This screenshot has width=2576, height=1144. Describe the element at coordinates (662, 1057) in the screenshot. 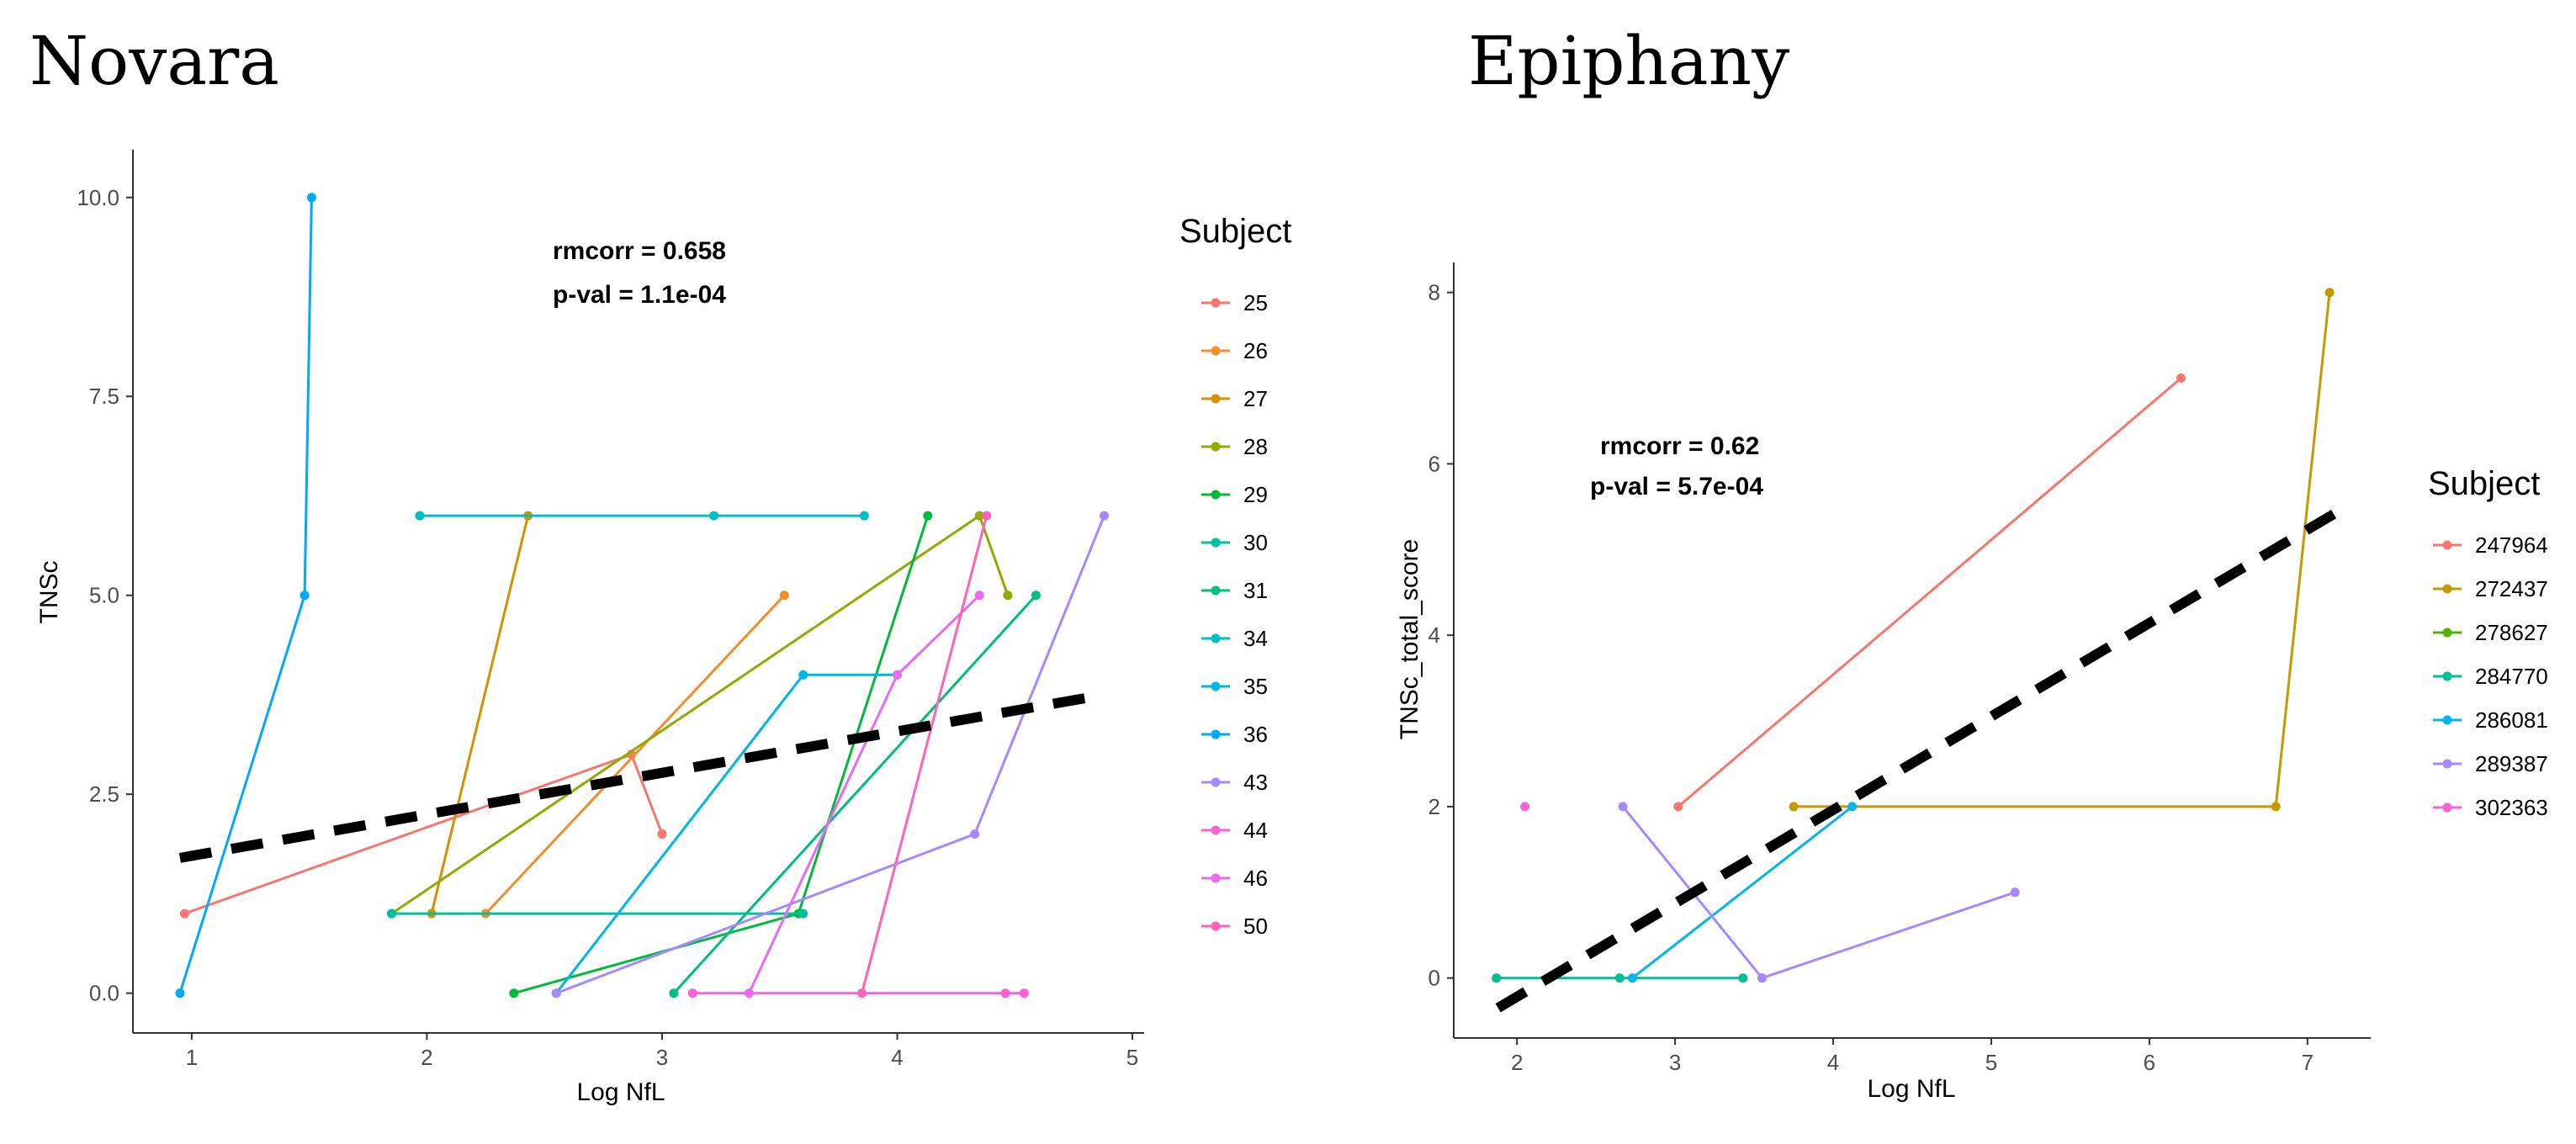

I see `novara-x-tick-label-3: 3` at that location.